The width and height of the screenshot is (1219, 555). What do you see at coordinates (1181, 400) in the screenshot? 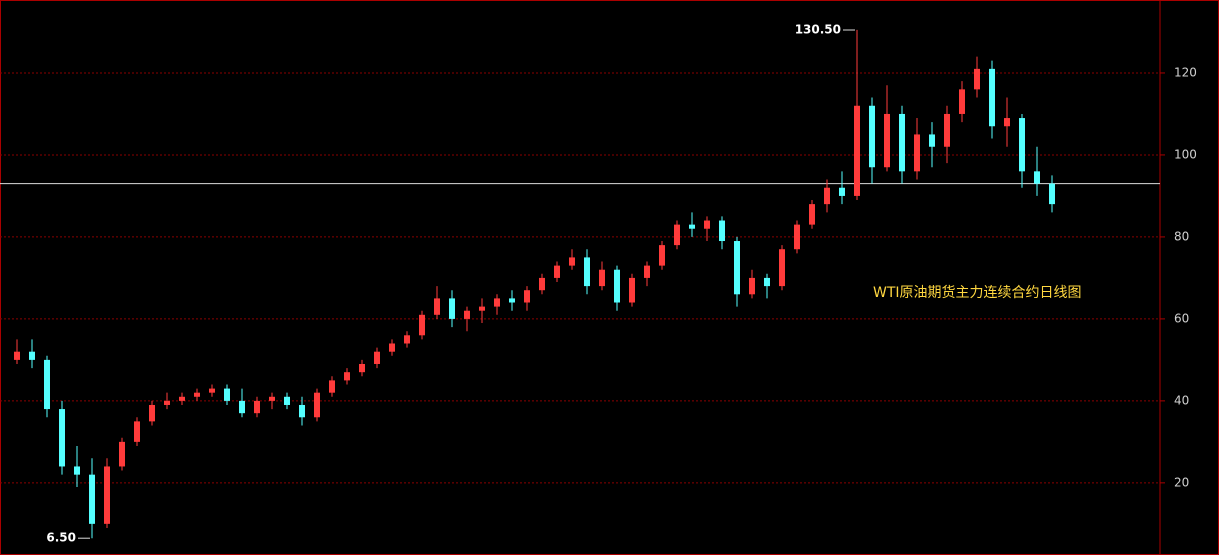
I see `y-tick-label: 40` at bounding box center [1181, 400].